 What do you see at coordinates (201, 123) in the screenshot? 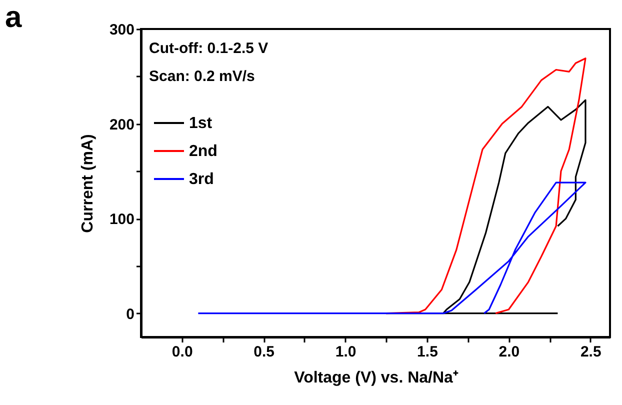
I see `legend-label: 1st` at bounding box center [201, 123].